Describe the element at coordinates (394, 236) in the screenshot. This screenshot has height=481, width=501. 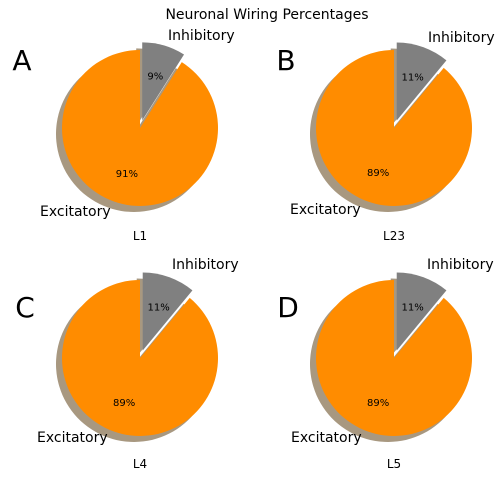
I see `panel-xlabel: L23` at that location.